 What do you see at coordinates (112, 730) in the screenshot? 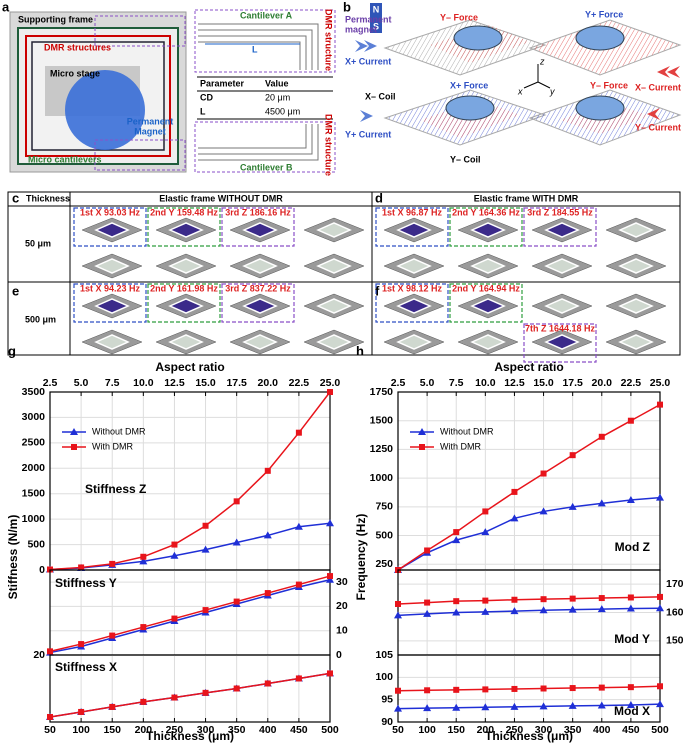
I see `x-tick-label: 150` at bounding box center [112, 730].